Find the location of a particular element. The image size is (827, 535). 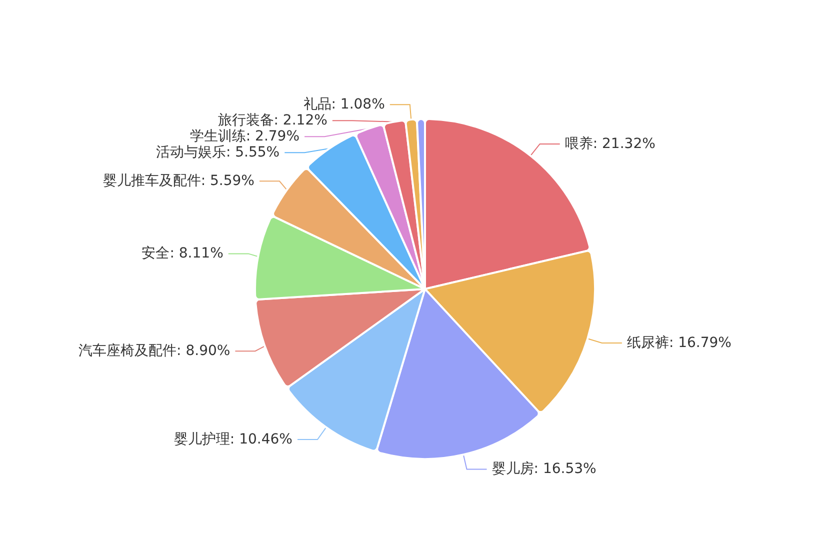

data-label: : 5.59% is located at coordinates (227, 181).